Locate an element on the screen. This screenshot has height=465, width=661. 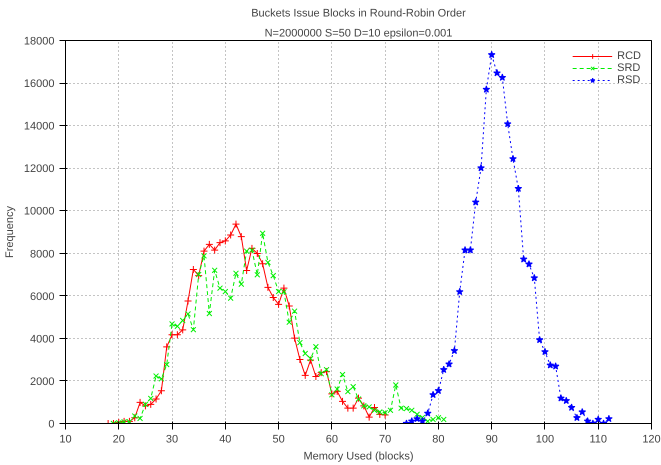
x-tick-label: 60 is located at coordinates (332, 440).